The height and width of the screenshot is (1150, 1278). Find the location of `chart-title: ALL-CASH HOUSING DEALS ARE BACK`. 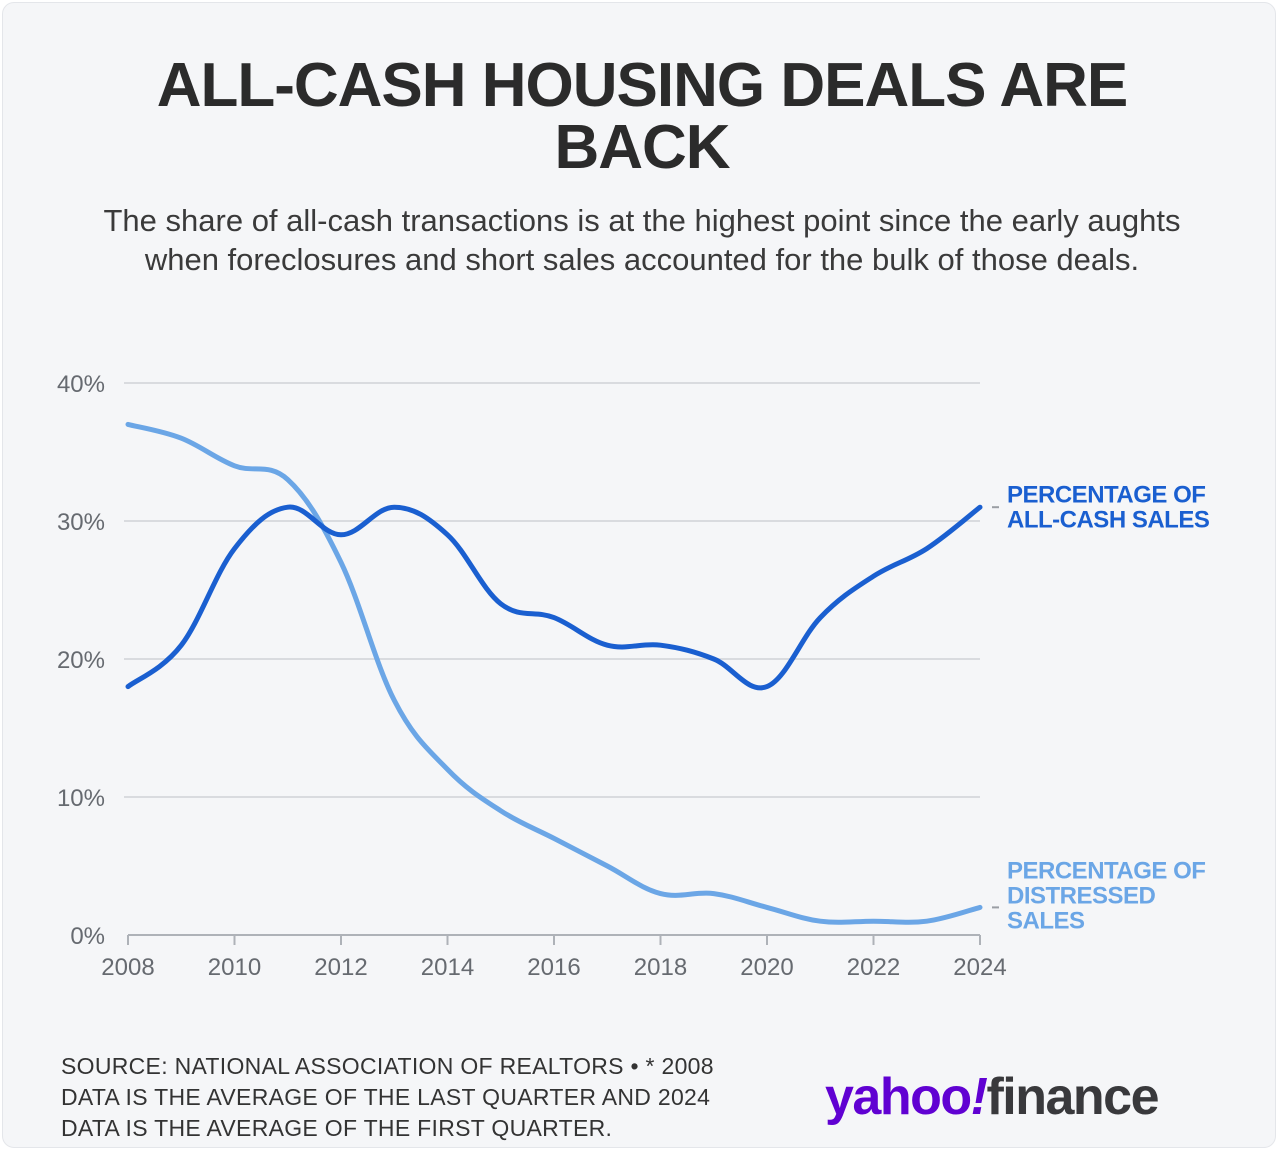

chart-title: ALL-CASH HOUSING DEALS ARE BACK is located at coordinates (642, 116).